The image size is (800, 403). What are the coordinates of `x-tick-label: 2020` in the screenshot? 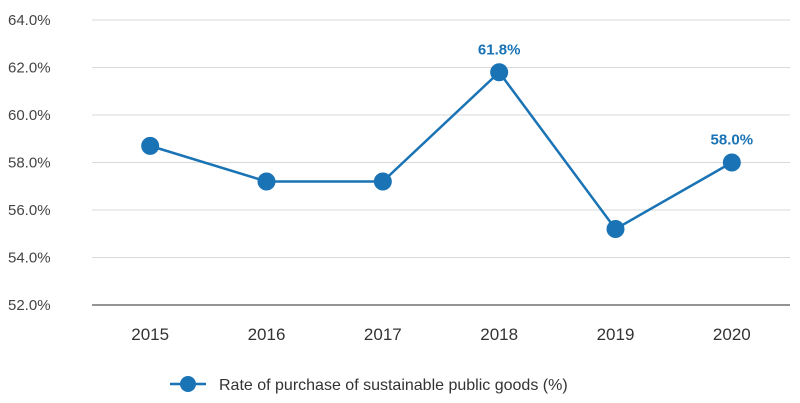 It's located at (732, 334).